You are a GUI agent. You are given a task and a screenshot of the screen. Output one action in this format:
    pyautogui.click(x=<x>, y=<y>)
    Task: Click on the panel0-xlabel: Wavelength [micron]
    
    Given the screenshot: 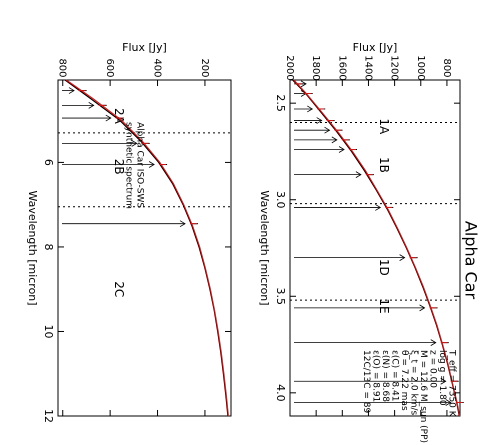 What is the action you would take?
    pyautogui.click(x=264, y=247)
    